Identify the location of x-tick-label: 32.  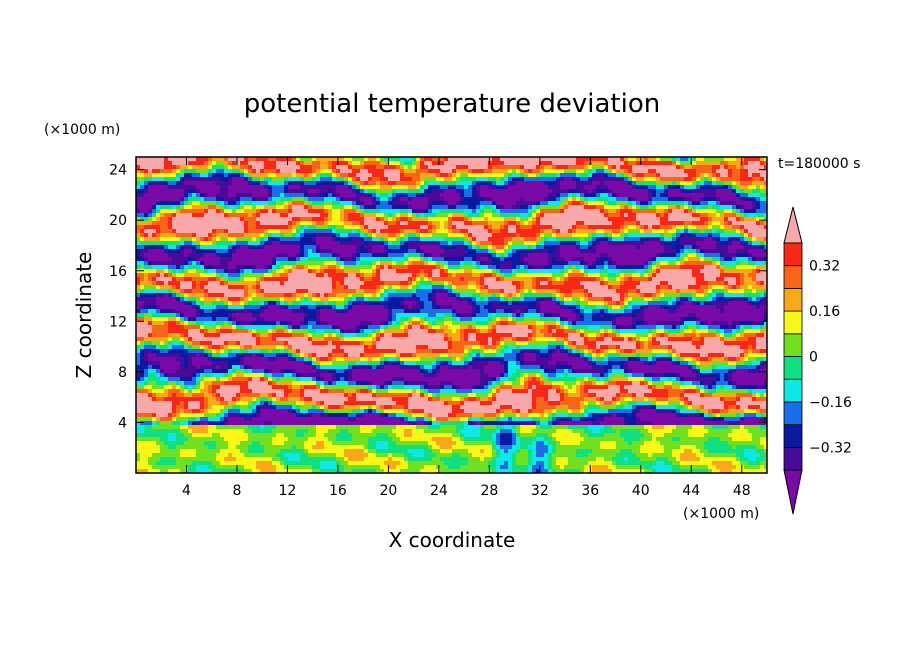
(540, 491).